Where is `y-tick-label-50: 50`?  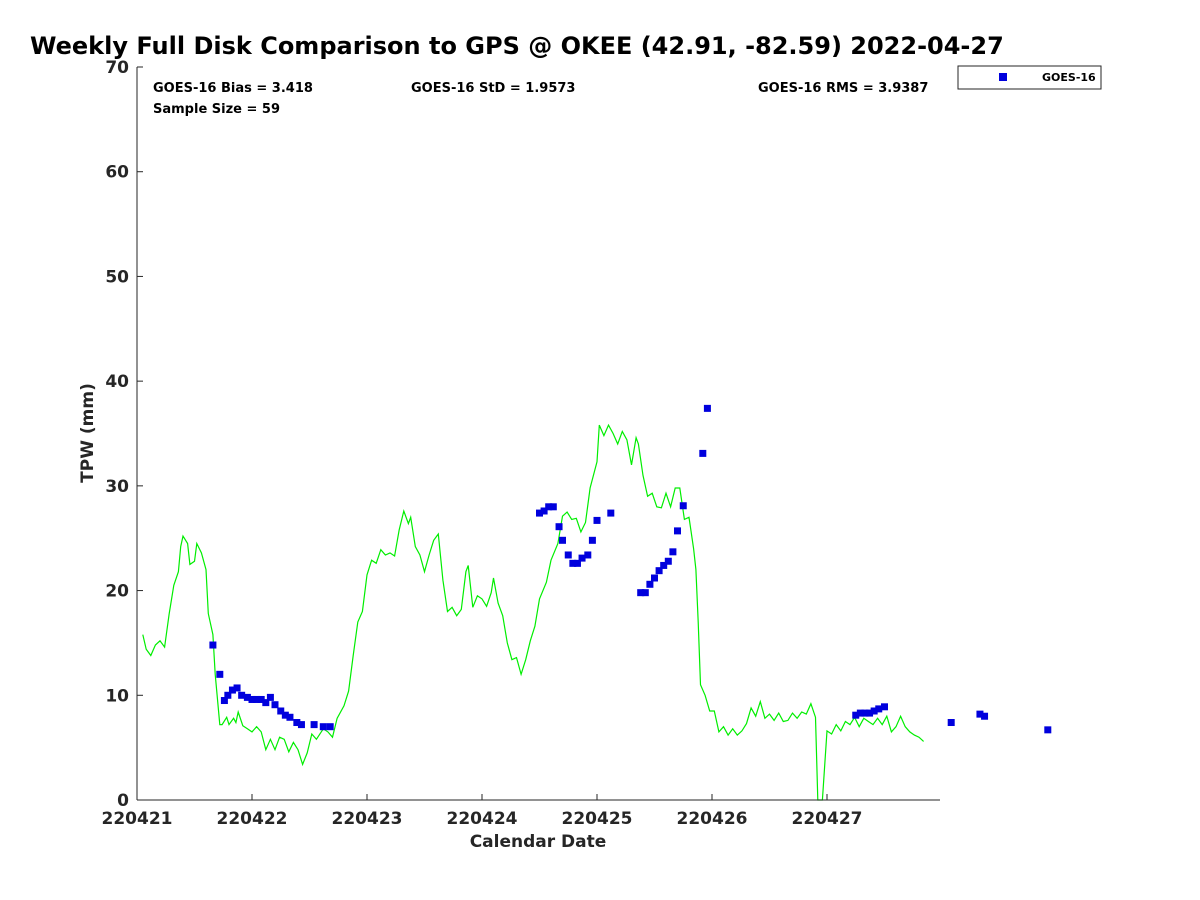
y-tick-label-50: 50 is located at coordinates (117, 277).